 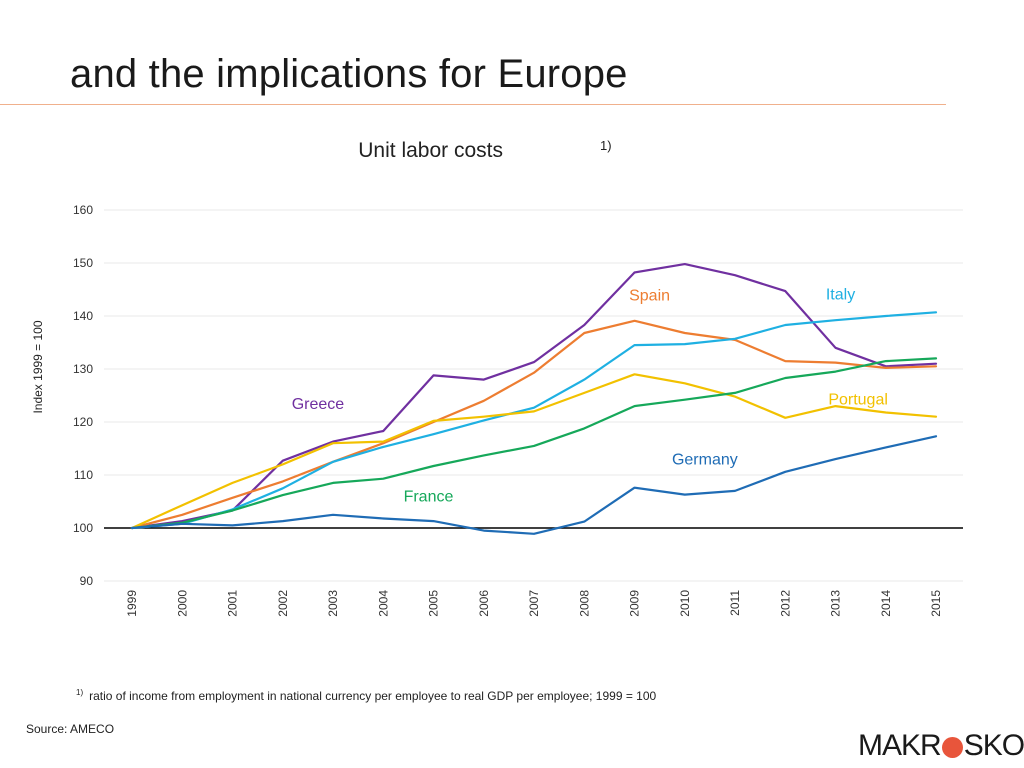 I want to click on source-note: Source: AMECO, so click(x=70, y=729).